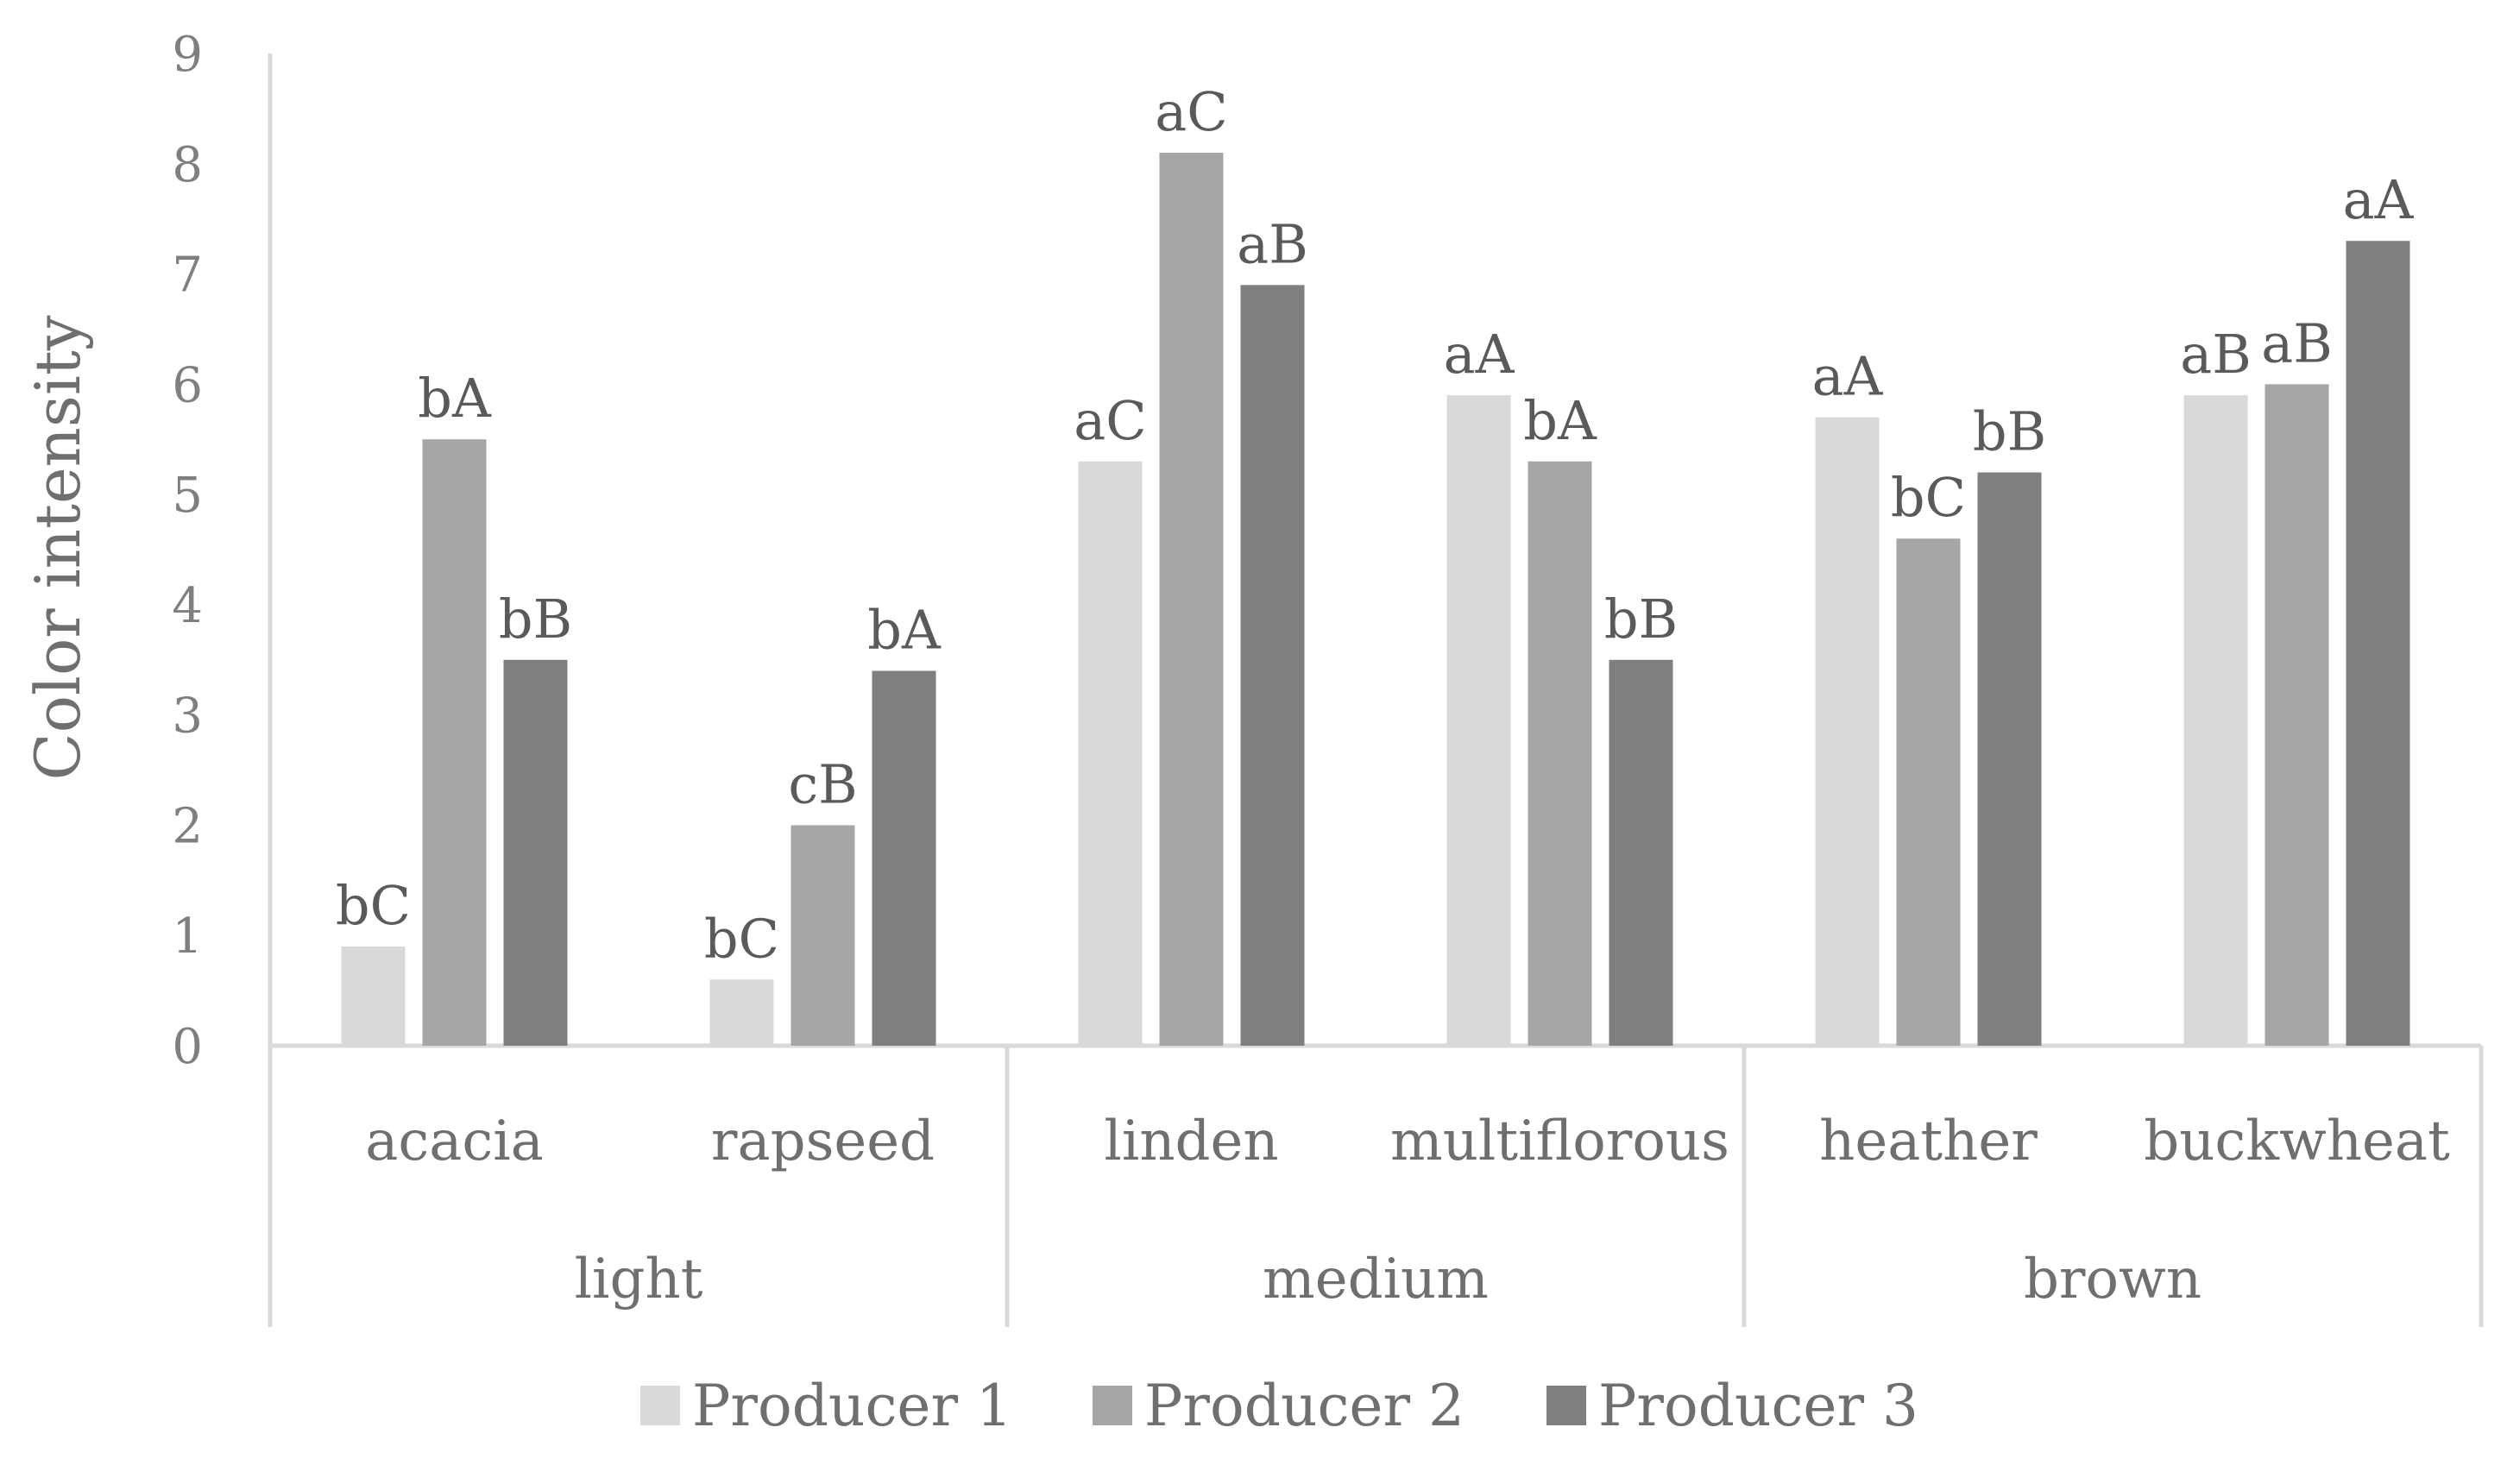 This screenshot has height=1484, width=2507. I want to click on group-label: brown, so click(2112, 1279).